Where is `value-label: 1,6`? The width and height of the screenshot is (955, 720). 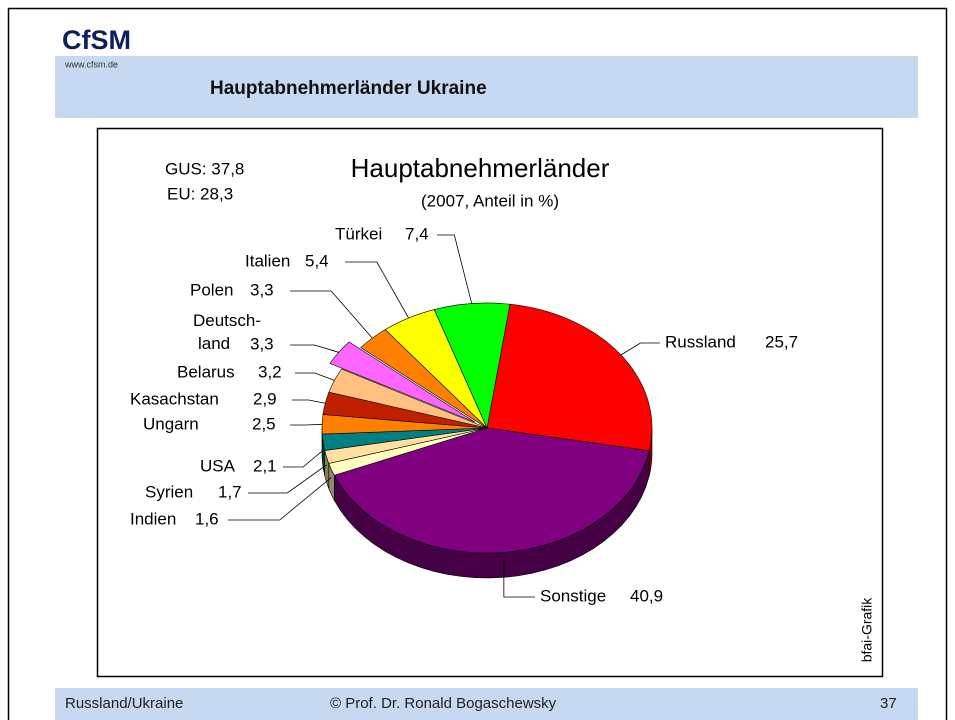
value-label: 1,6 is located at coordinates (207, 518).